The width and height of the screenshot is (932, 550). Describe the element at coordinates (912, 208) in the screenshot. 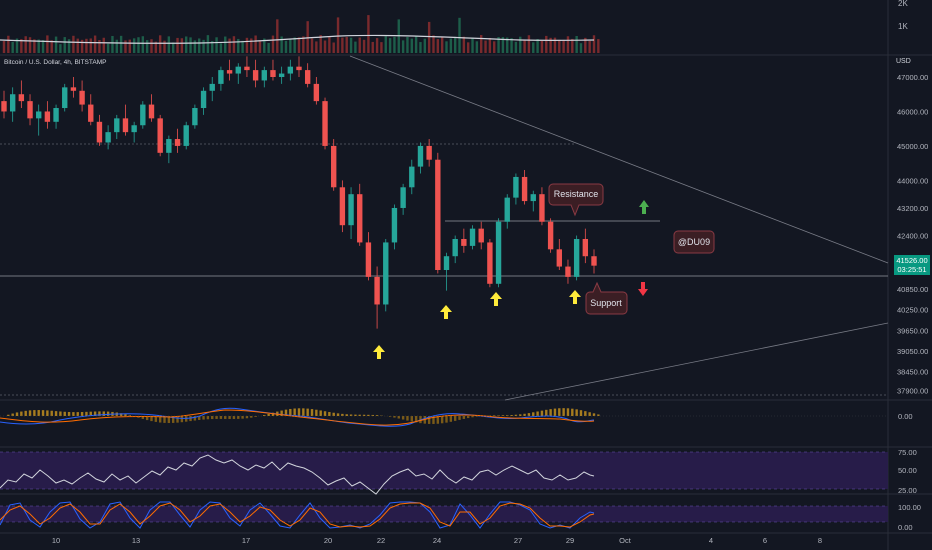

I see `price-tick-label: 43200.00` at that location.